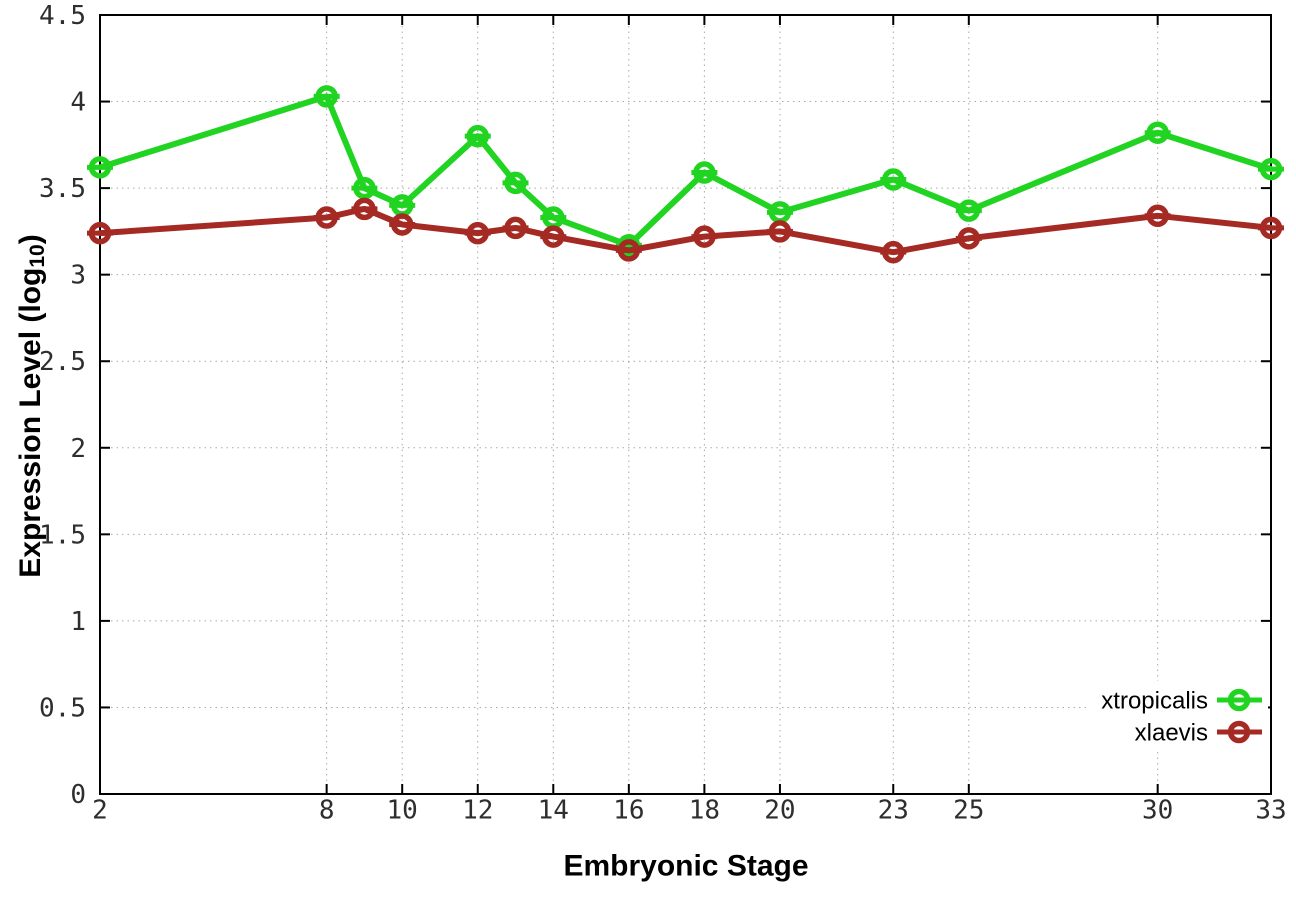 This screenshot has width=1296, height=907. Describe the element at coordinates (685, 866) in the screenshot. I see `x-axis-title: Embryonic Stage` at that location.